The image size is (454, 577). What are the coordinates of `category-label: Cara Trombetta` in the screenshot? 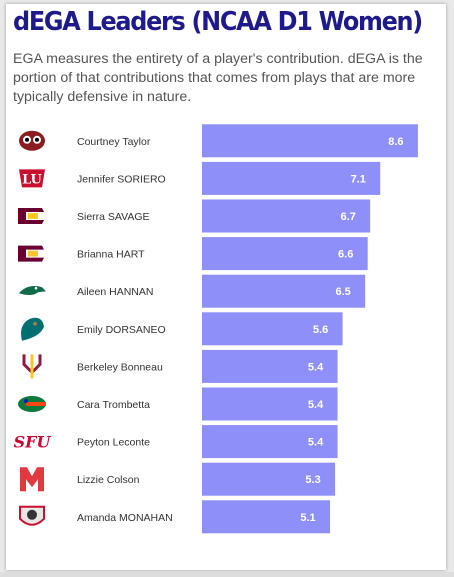 It's located at (113, 405).